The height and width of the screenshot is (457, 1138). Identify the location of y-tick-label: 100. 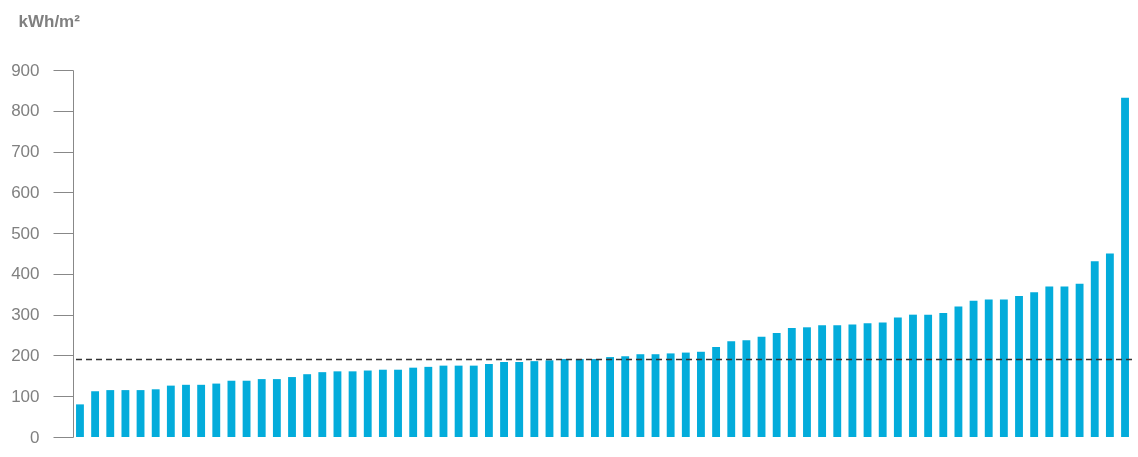
(25, 396).